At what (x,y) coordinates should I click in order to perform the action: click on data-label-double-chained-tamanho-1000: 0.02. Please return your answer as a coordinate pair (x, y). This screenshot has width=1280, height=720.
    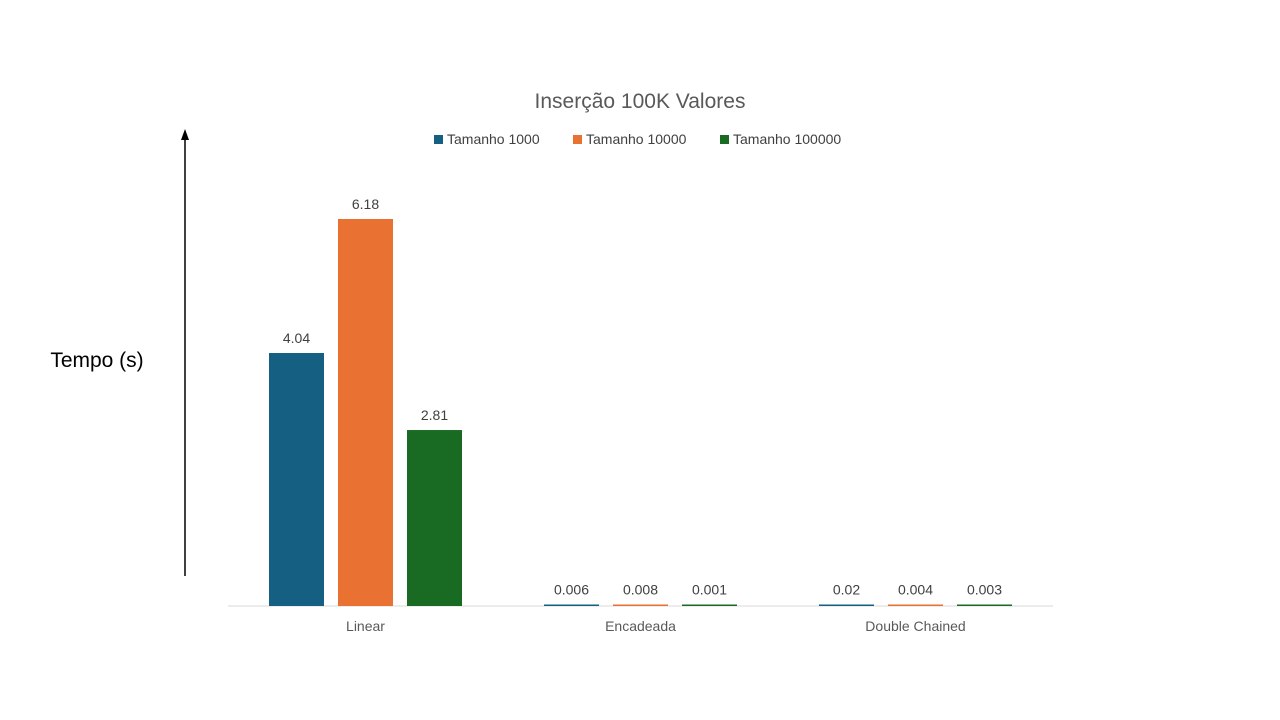
    Looking at the image, I should click on (846, 590).